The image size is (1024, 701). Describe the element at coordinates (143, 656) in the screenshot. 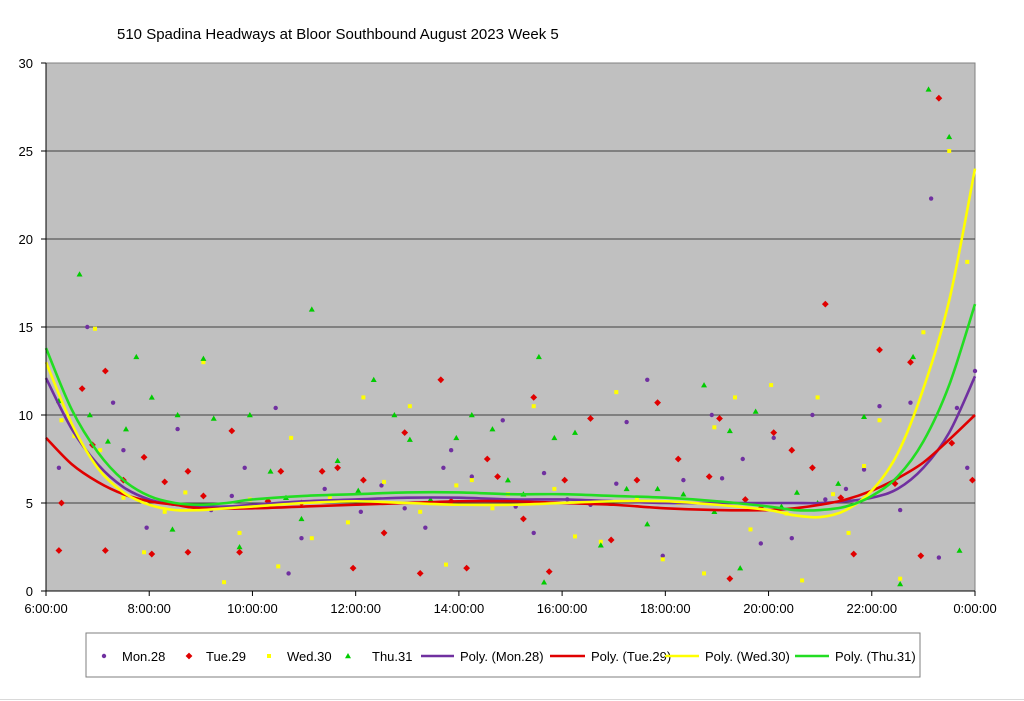

I see `legend-label: Mon.28` at that location.